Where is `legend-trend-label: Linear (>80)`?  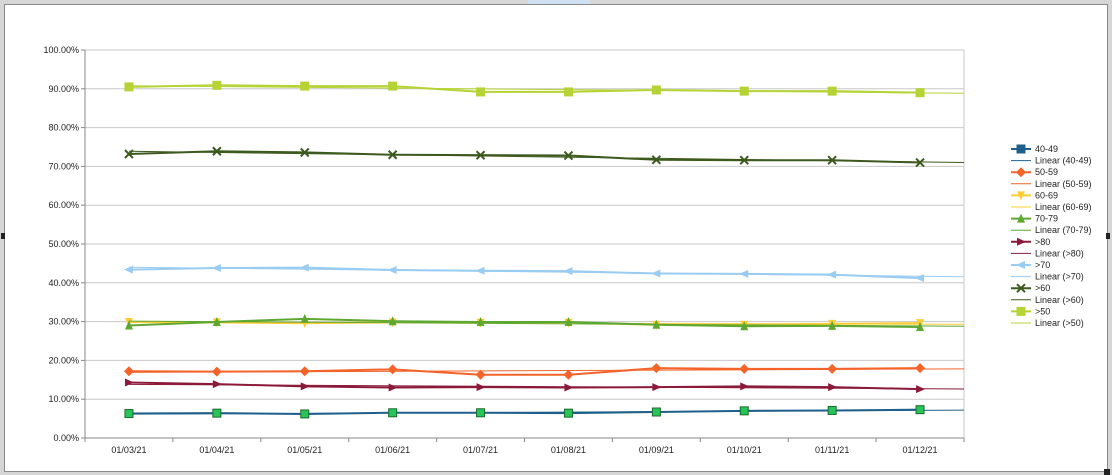
legend-trend-label: Linear (>80) is located at coordinates (1059, 253).